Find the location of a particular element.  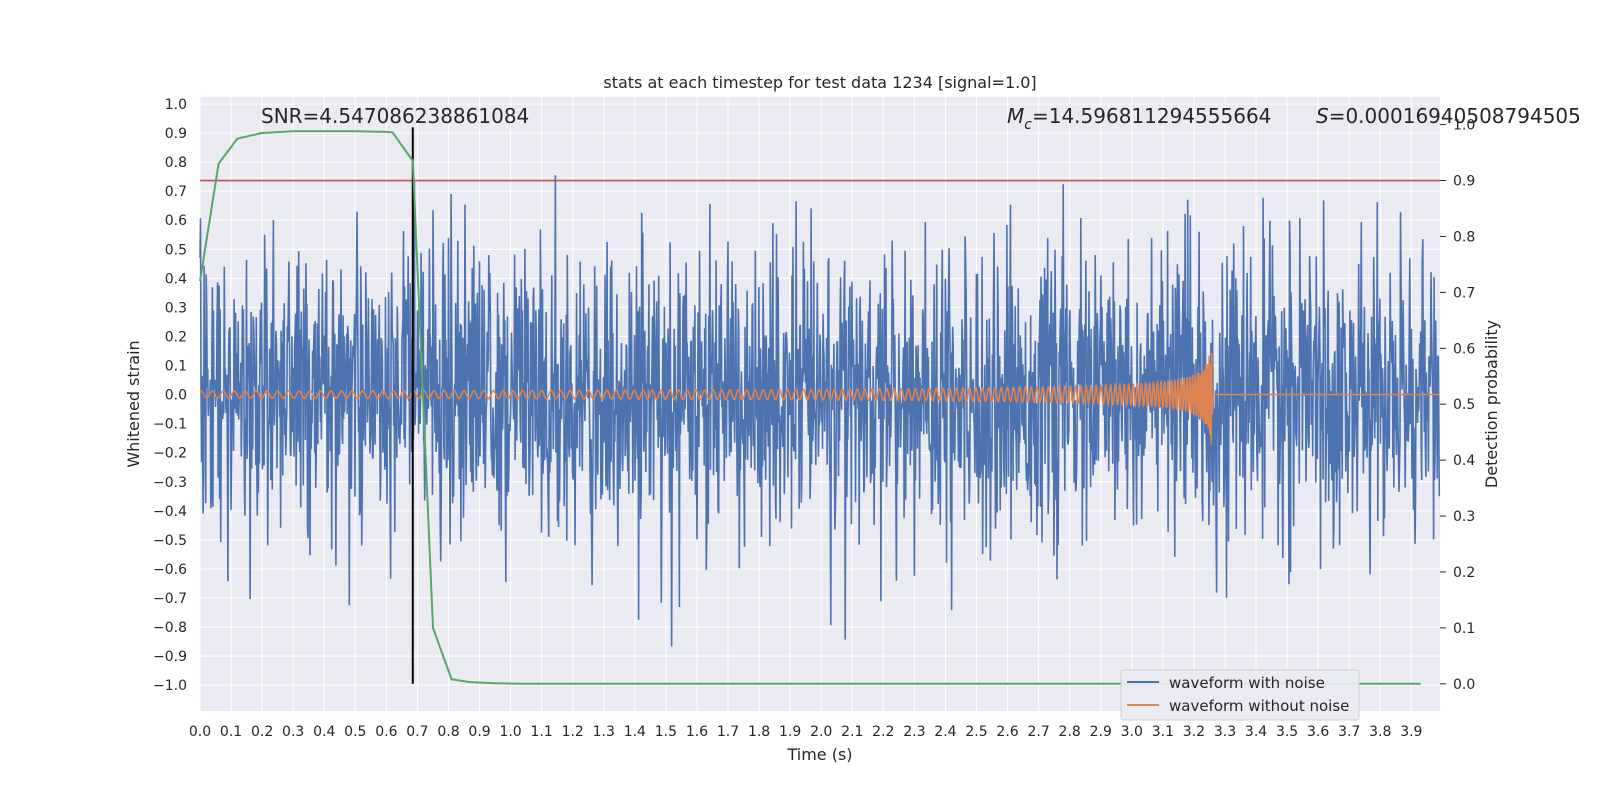

y-tick-label: −0.9 is located at coordinates (170, 657).